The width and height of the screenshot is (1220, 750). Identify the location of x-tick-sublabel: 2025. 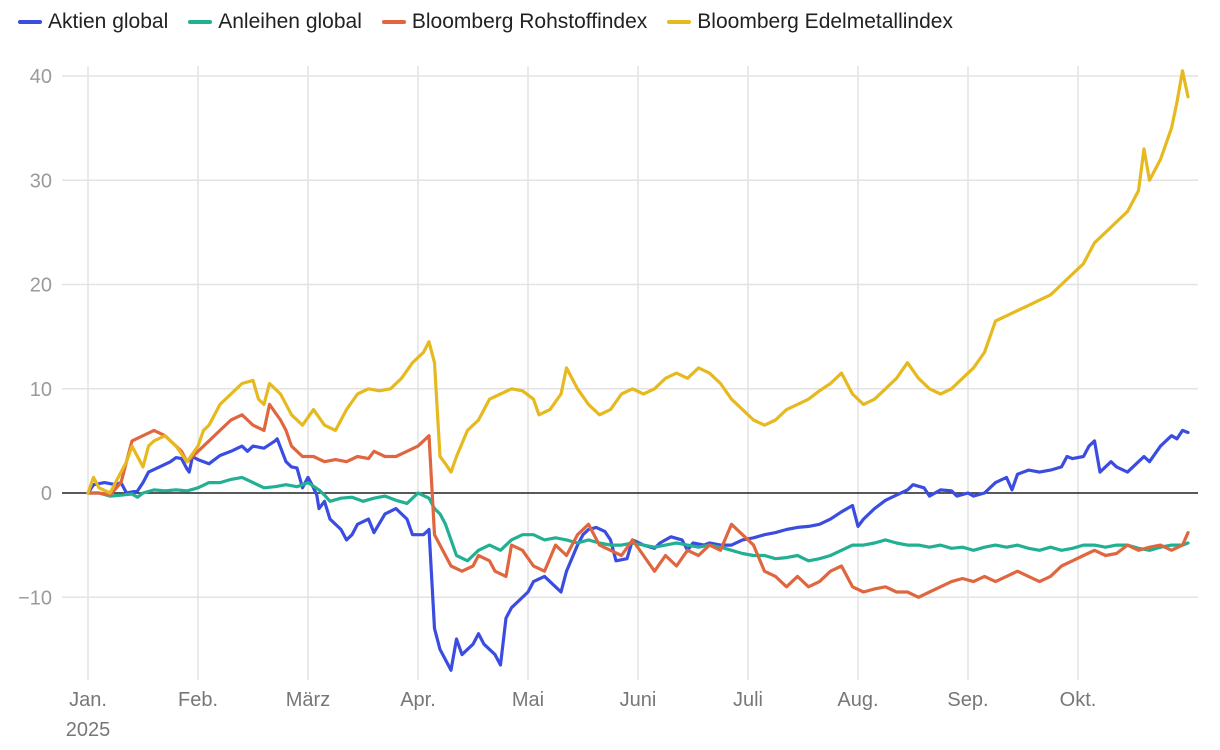
(88, 730).